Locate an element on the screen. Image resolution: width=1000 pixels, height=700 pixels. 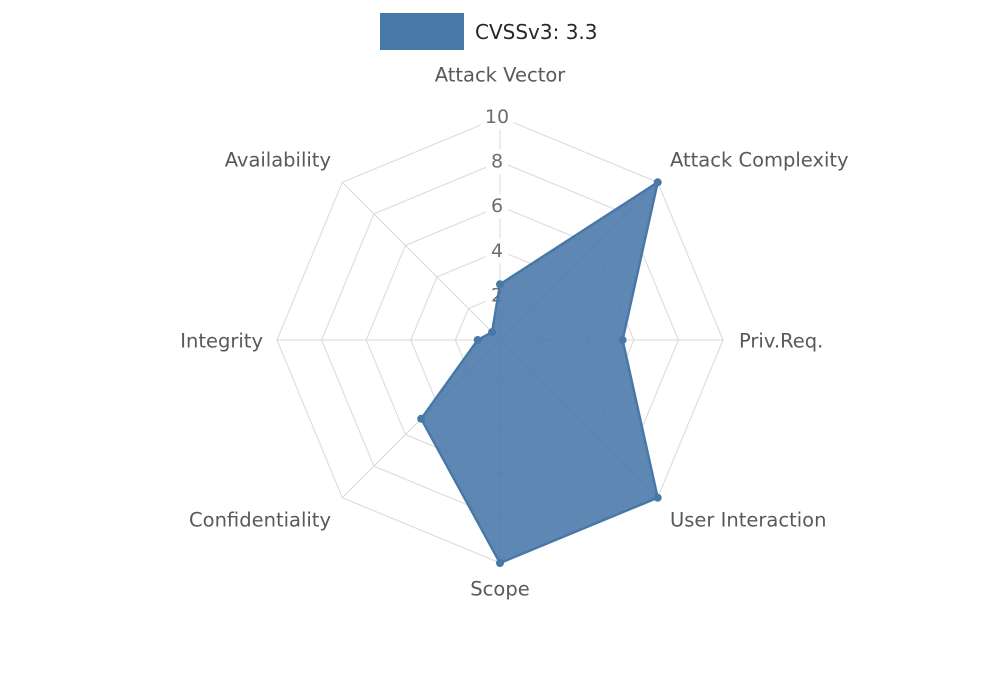
axis-label: Confidentiality is located at coordinates (260, 520).